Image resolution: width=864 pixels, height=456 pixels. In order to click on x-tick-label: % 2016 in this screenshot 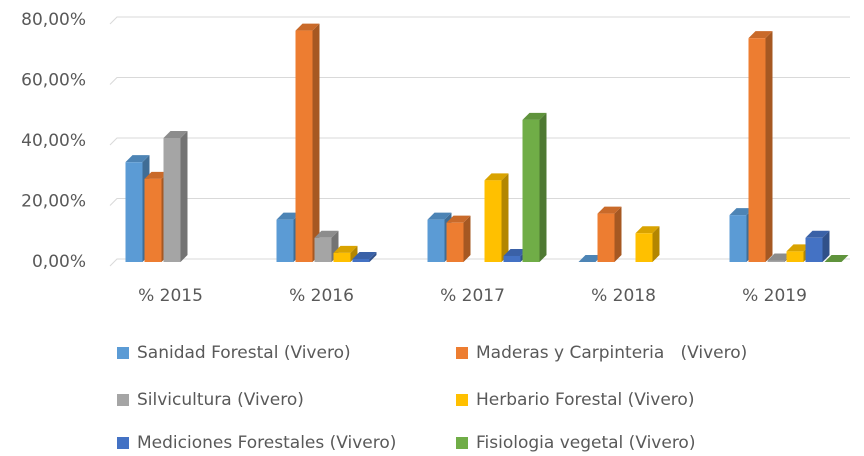, I will do `click(321, 296)`.